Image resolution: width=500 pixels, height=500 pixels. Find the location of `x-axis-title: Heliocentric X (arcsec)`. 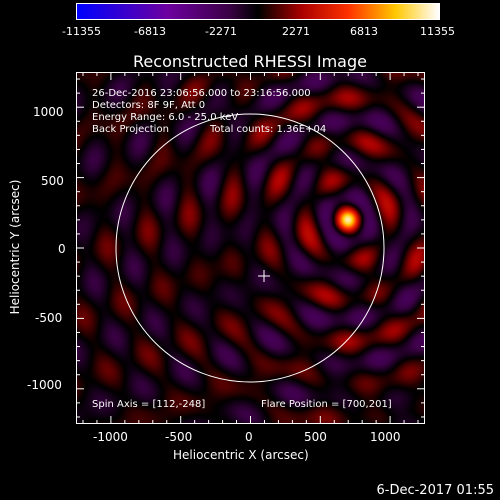

x-axis-title: Heliocentric X (arcsec) is located at coordinates (241, 455).